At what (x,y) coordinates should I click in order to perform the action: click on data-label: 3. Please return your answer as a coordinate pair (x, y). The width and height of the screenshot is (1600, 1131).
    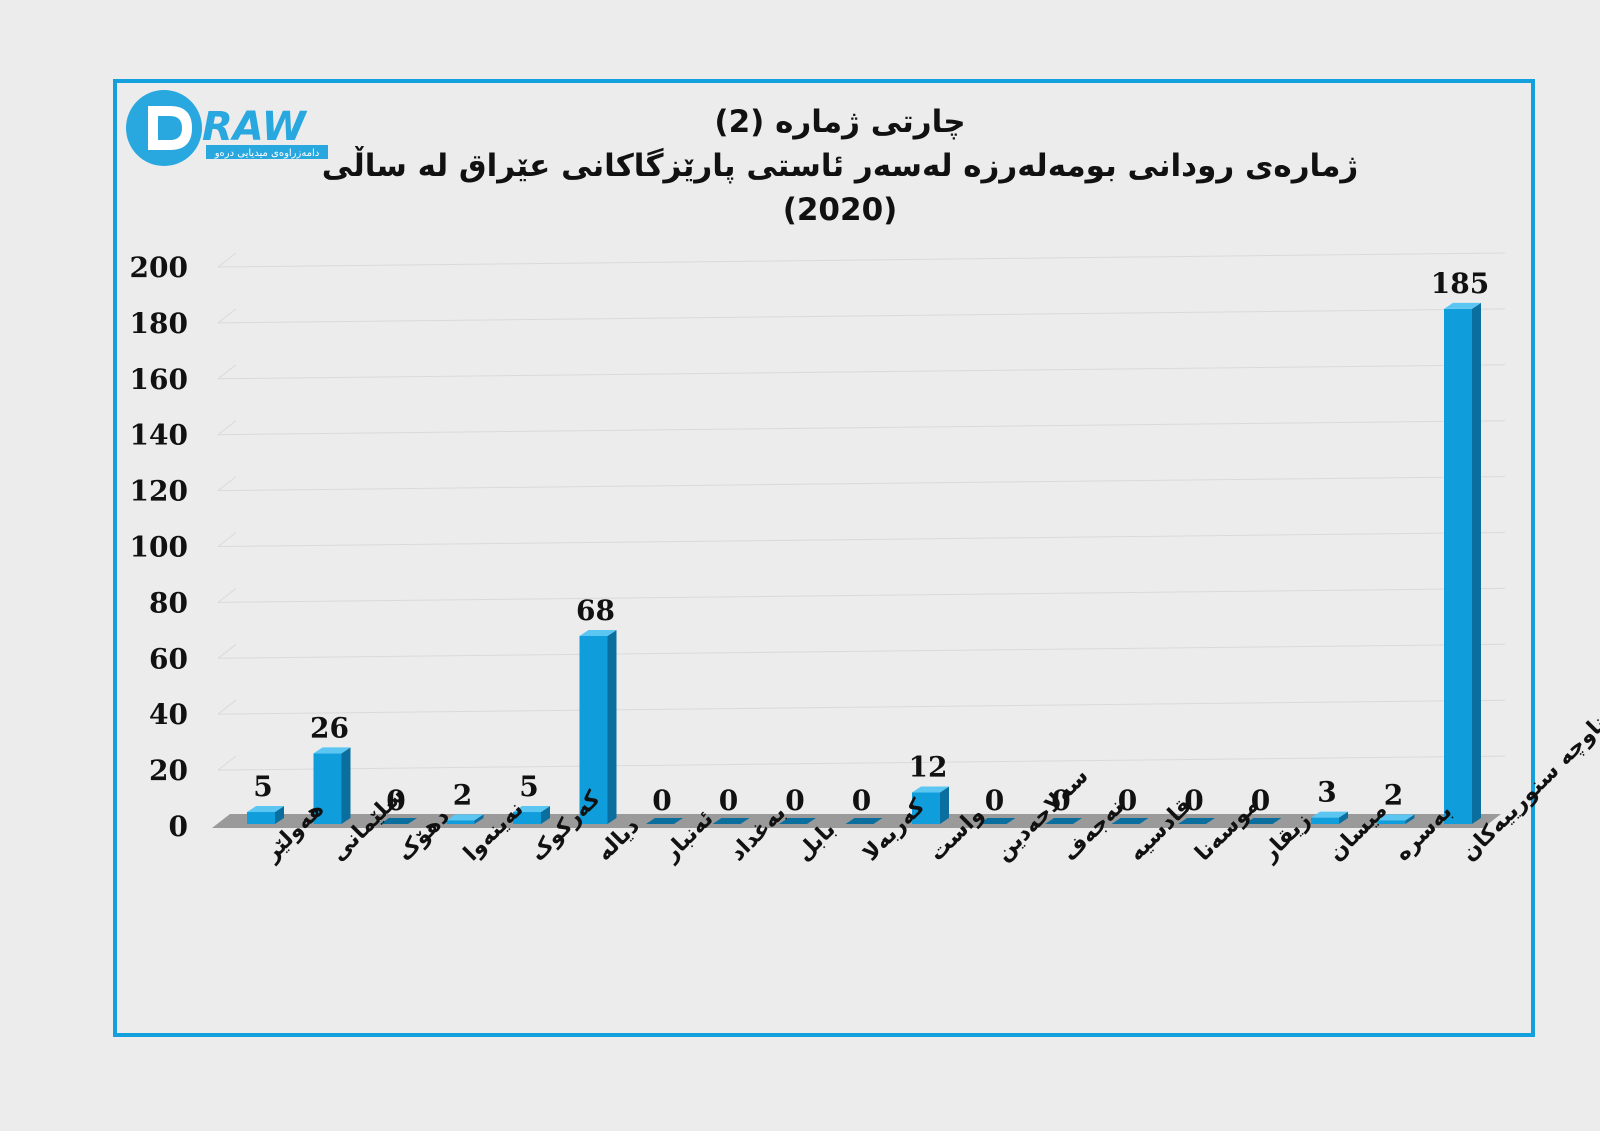
    Looking at the image, I should click on (1326, 792).